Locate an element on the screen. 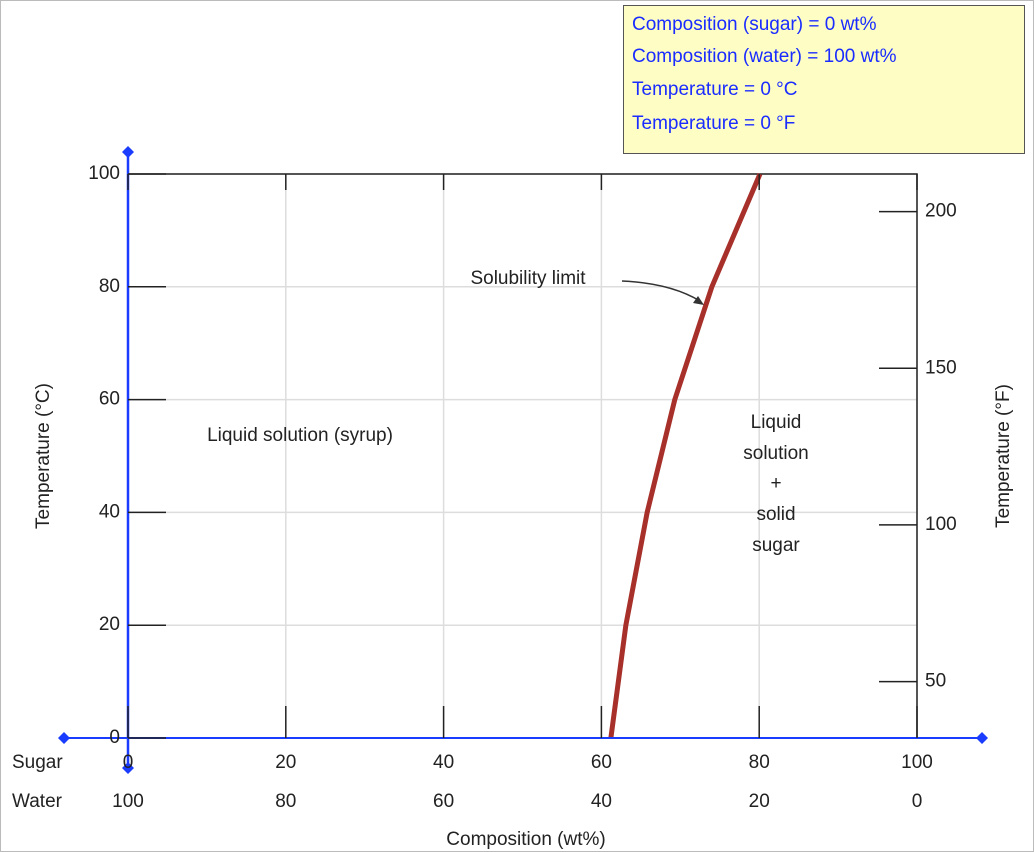  solubility-curve is located at coordinates (685, 456).